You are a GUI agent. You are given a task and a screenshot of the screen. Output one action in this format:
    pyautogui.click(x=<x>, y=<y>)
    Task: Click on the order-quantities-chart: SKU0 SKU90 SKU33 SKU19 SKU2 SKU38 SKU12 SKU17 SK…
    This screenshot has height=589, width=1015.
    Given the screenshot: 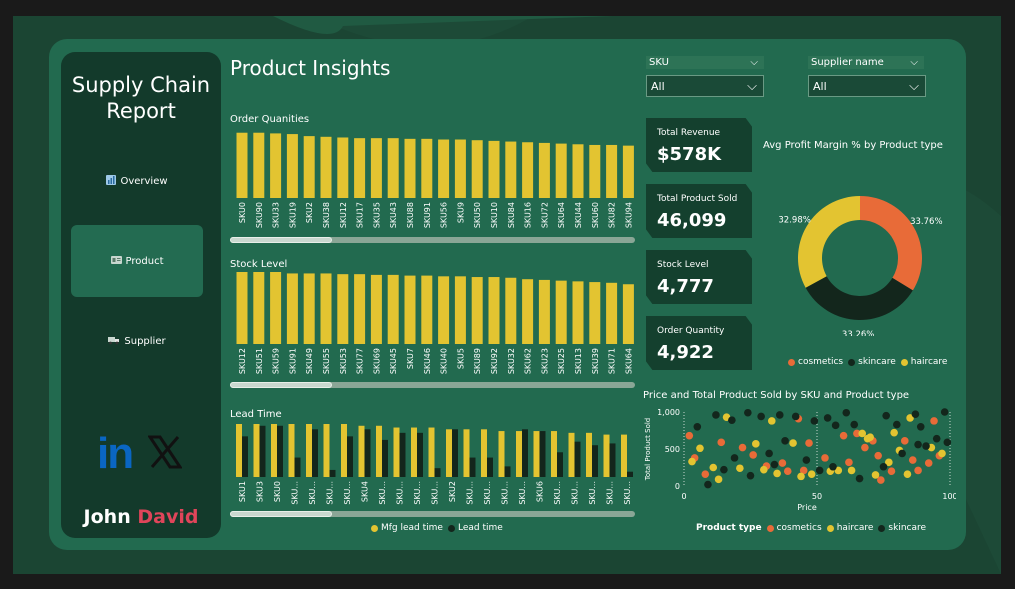 What is the action you would take?
    pyautogui.click(x=435, y=180)
    